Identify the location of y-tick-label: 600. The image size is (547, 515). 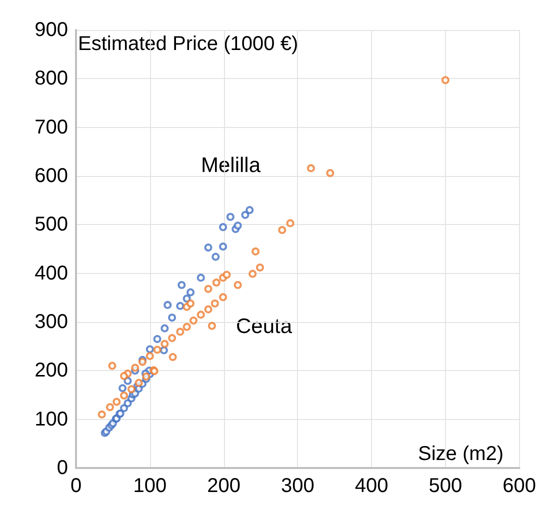
(51, 176).